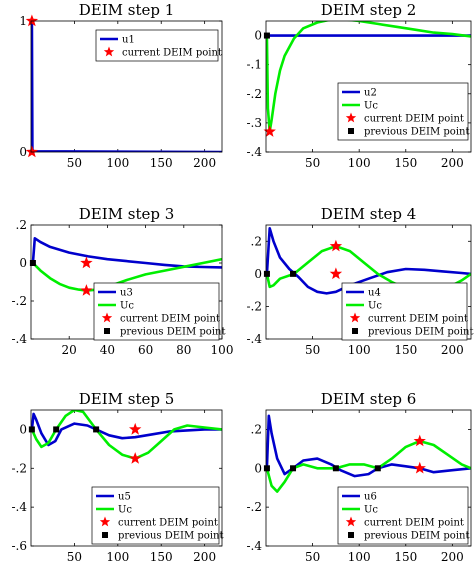 The height and width of the screenshot is (568, 474). I want to click on legend-label: u1, so click(128, 40).